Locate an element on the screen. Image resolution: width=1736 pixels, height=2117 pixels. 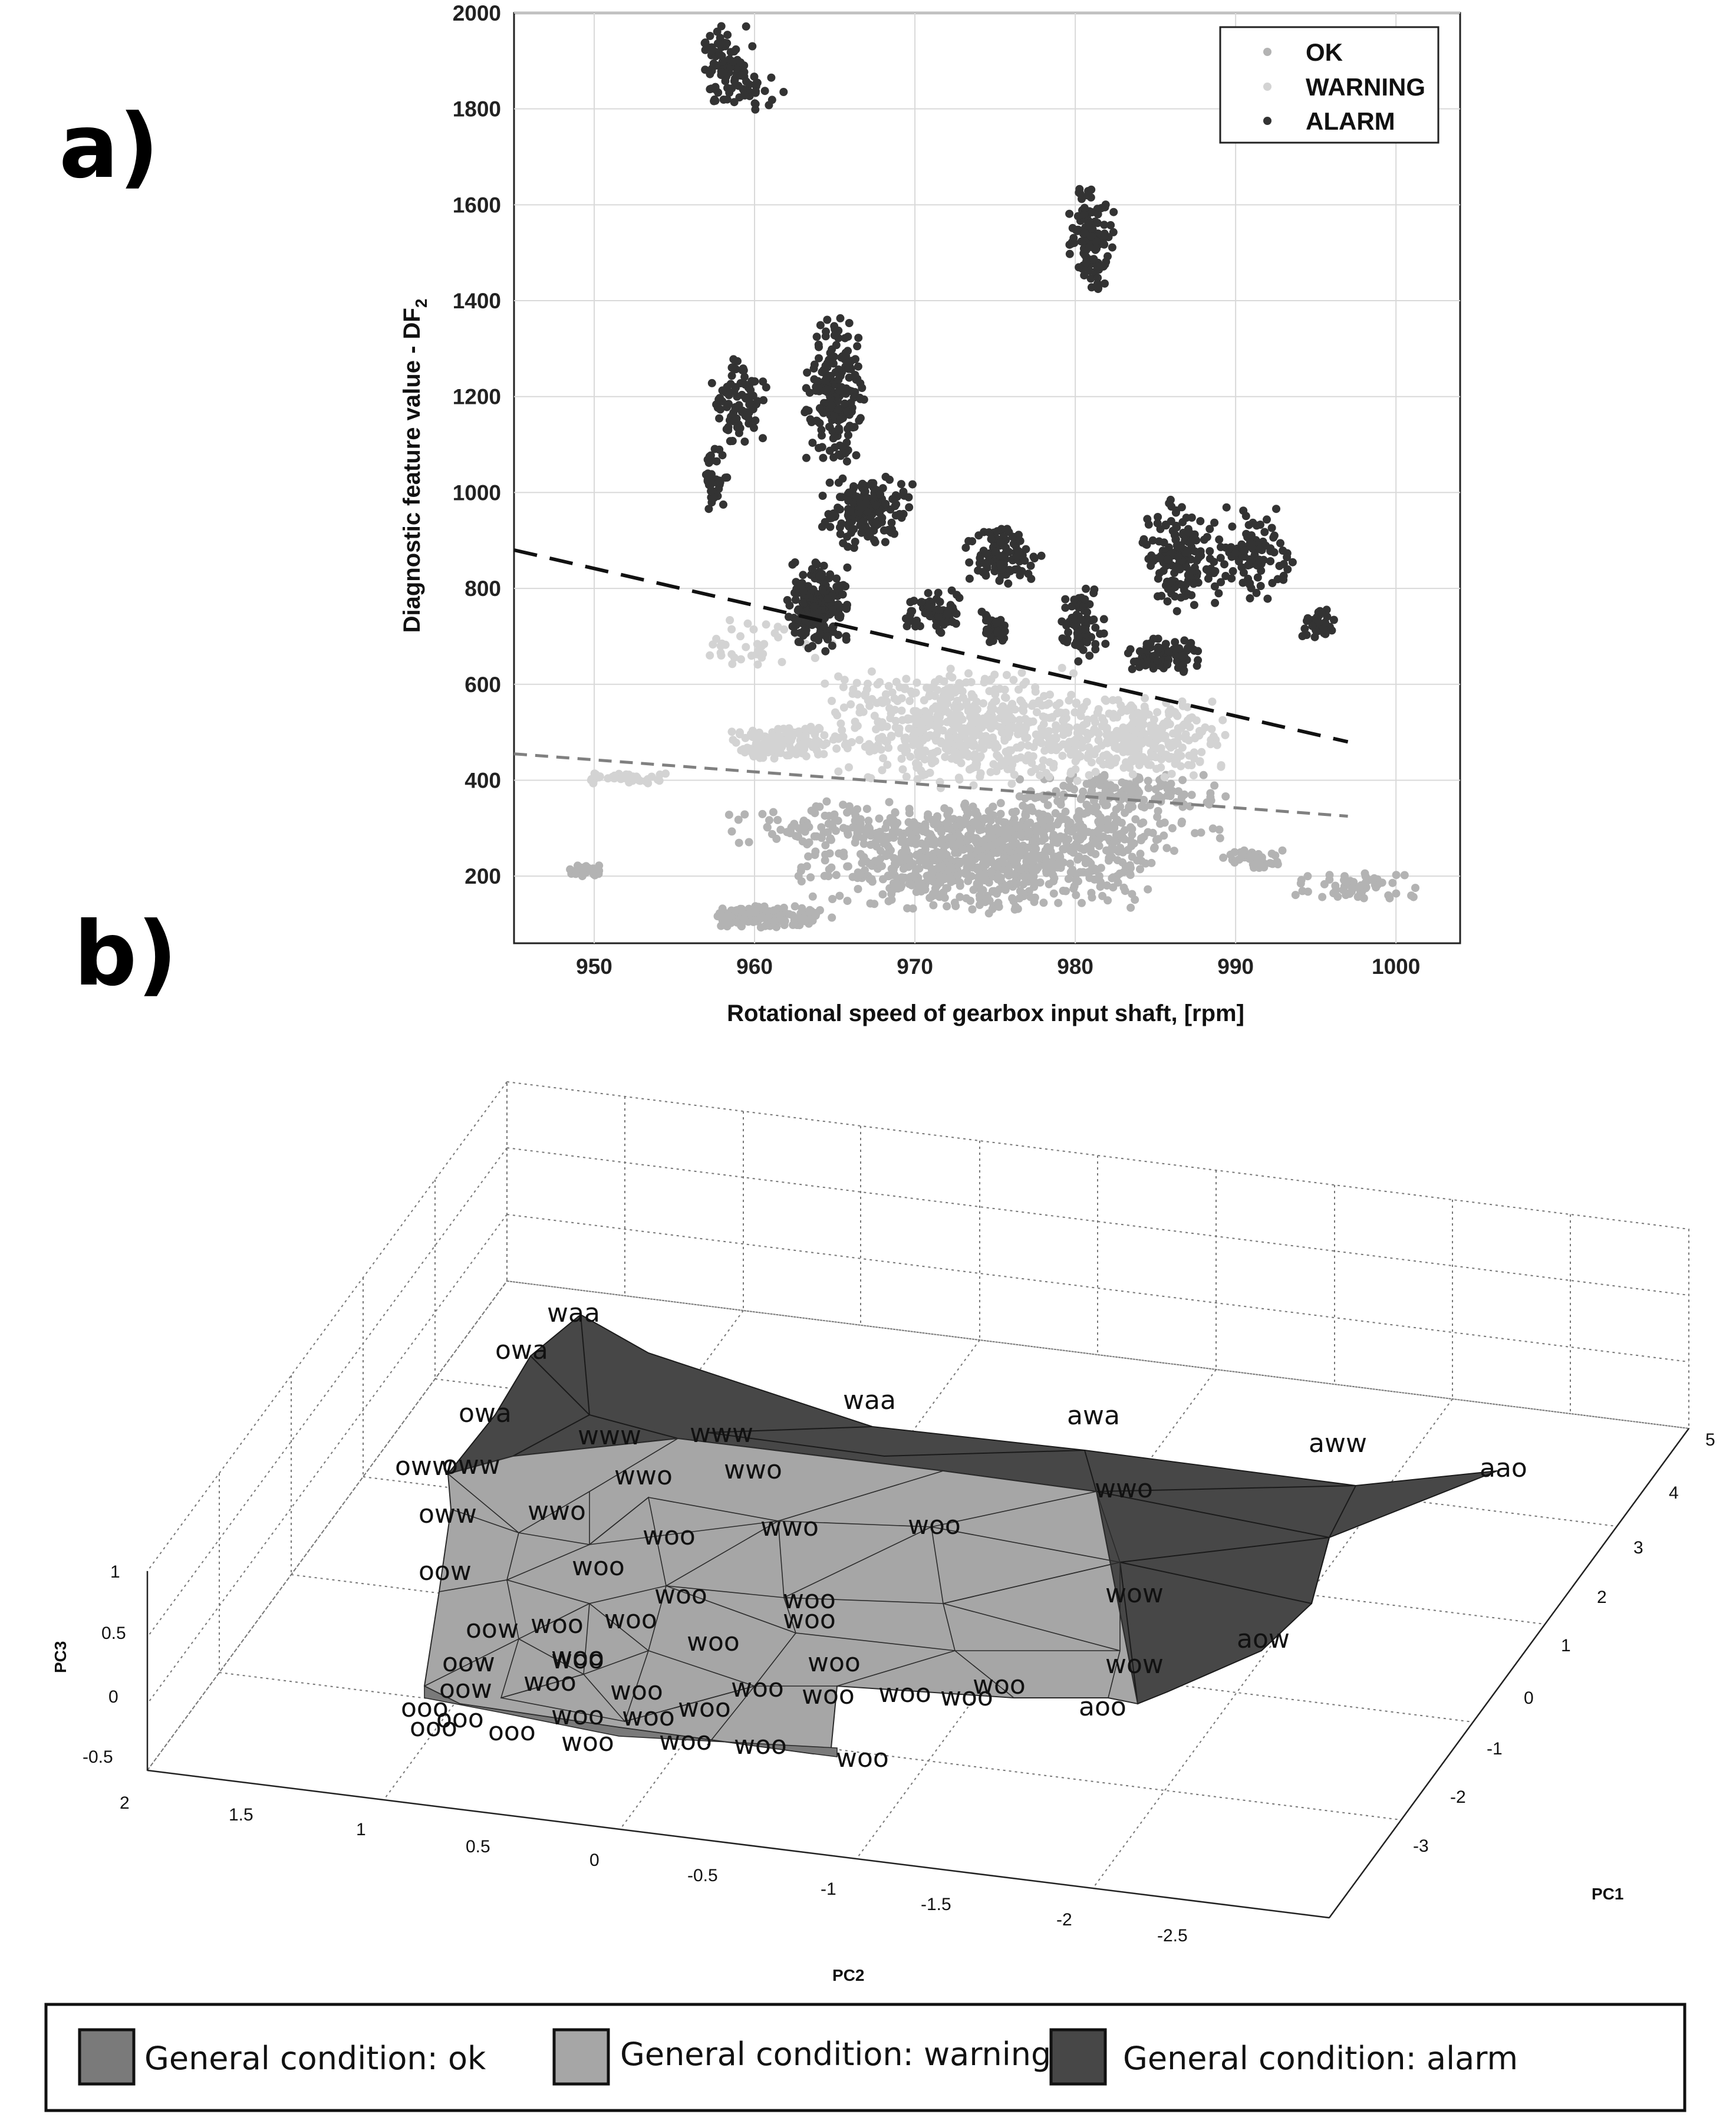
pc1-tick-label: -1 is located at coordinates (1495, 1749).